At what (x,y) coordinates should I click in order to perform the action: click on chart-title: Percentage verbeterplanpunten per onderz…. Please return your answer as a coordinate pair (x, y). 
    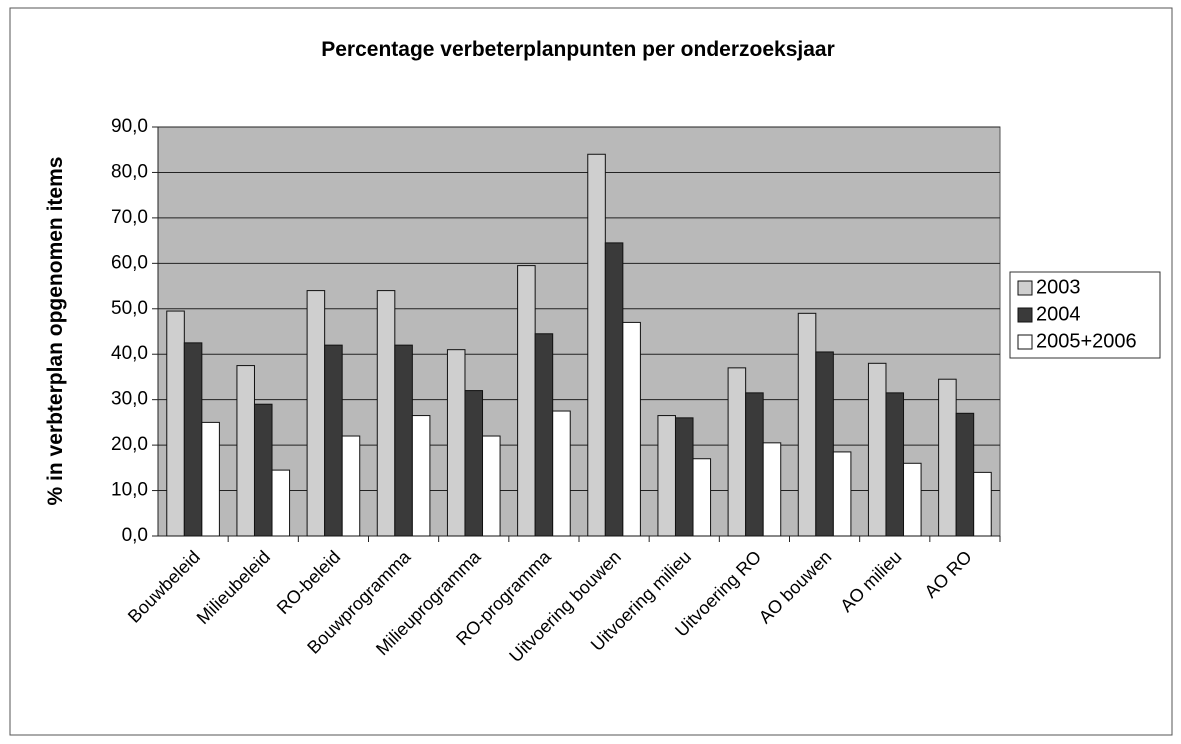
    Looking at the image, I should click on (578, 49).